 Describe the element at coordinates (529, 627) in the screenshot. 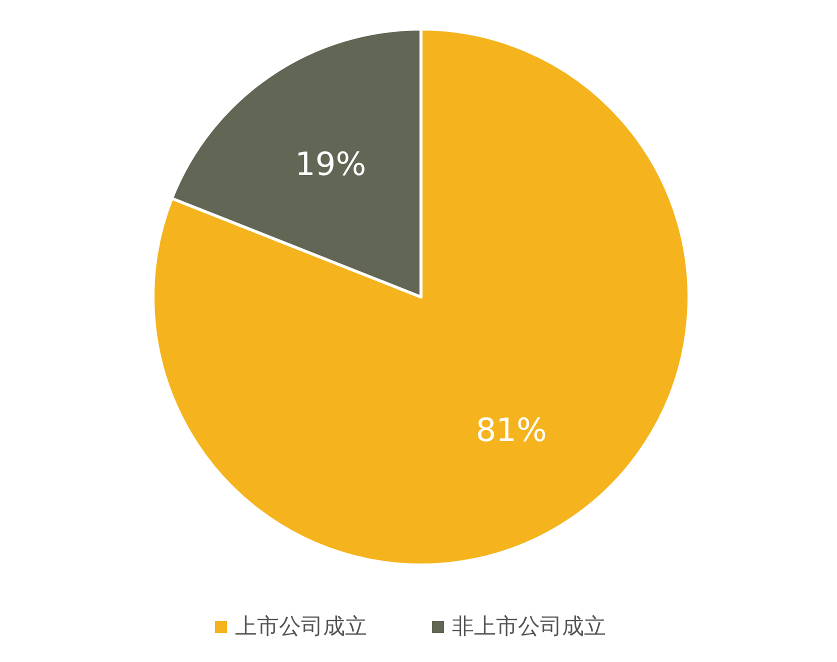

I see `legend-label: 非上市公司成立` at that location.